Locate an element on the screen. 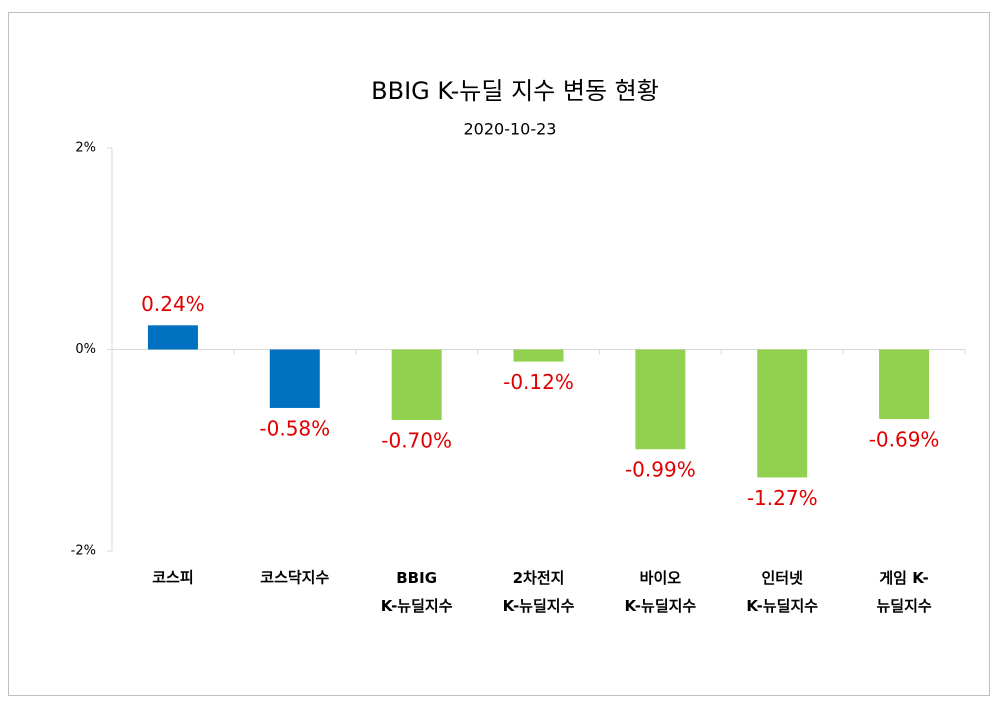 Image resolution: width=1000 pixels, height=703 pixels. value-label: -0.58% is located at coordinates (294, 428).